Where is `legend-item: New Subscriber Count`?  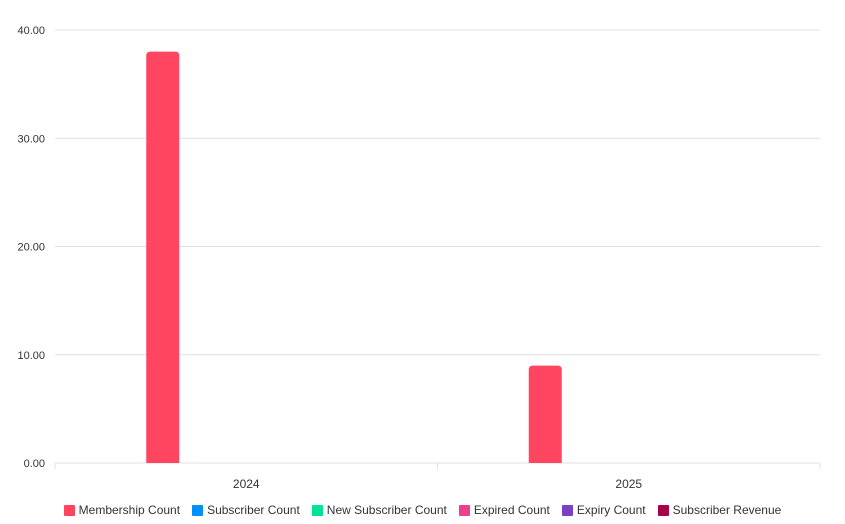
legend-item: New Subscriber Count is located at coordinates (379, 510).